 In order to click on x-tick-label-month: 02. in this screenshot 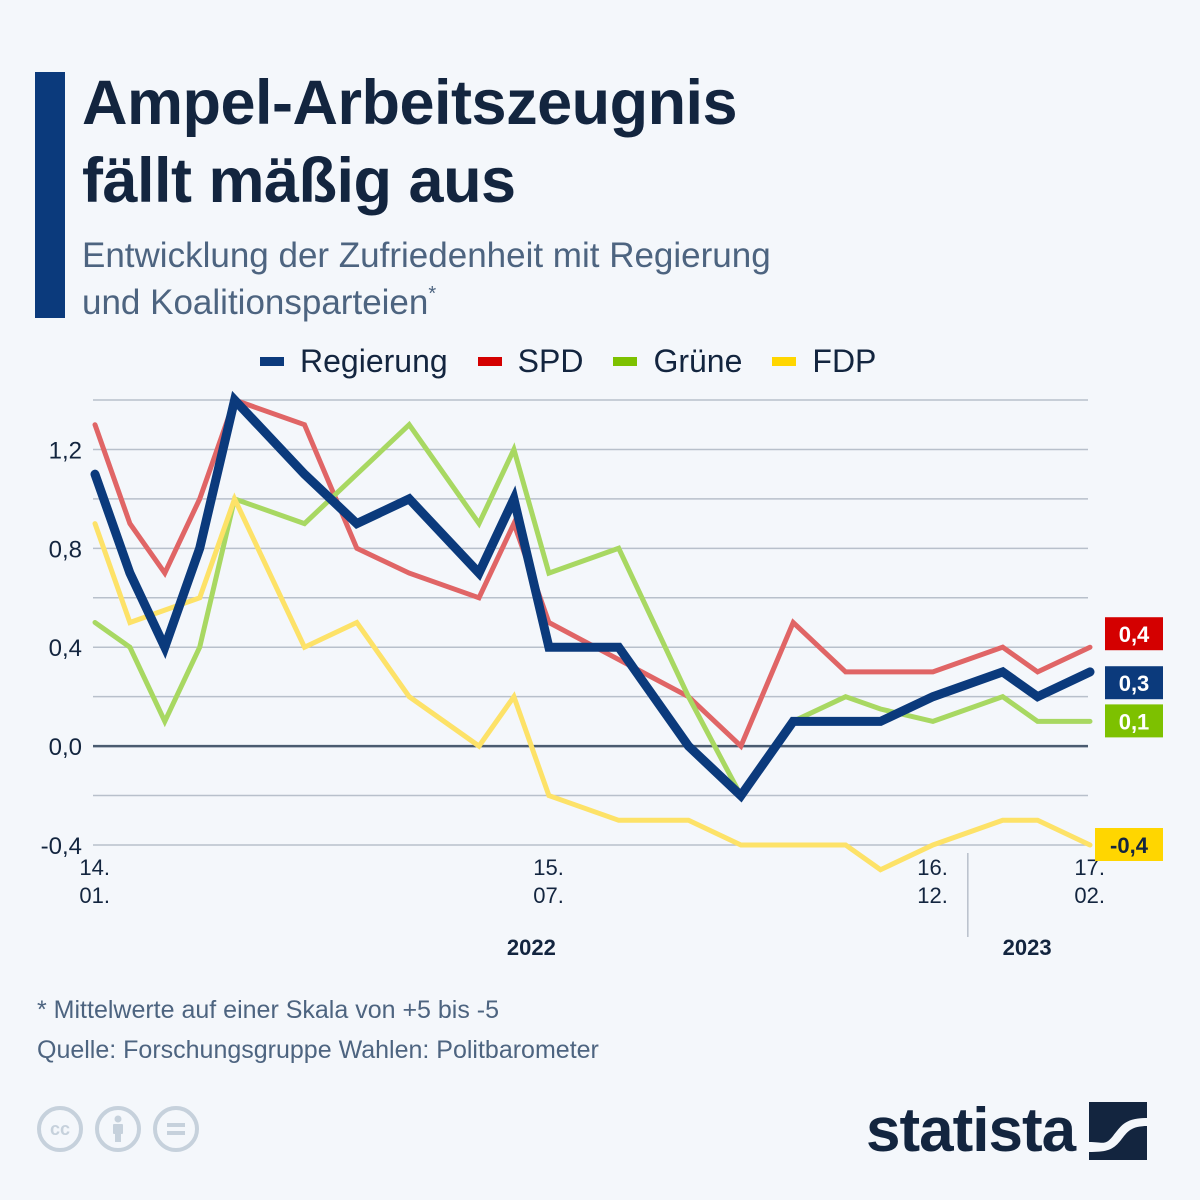, I will do `click(1089, 895)`.